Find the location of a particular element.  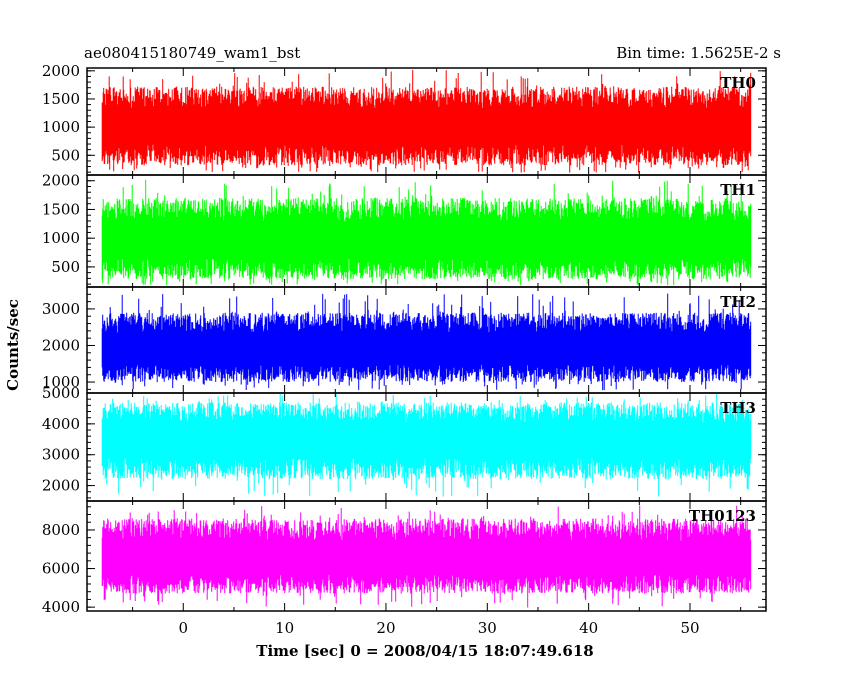

series-th2 is located at coordinates (426, 342).